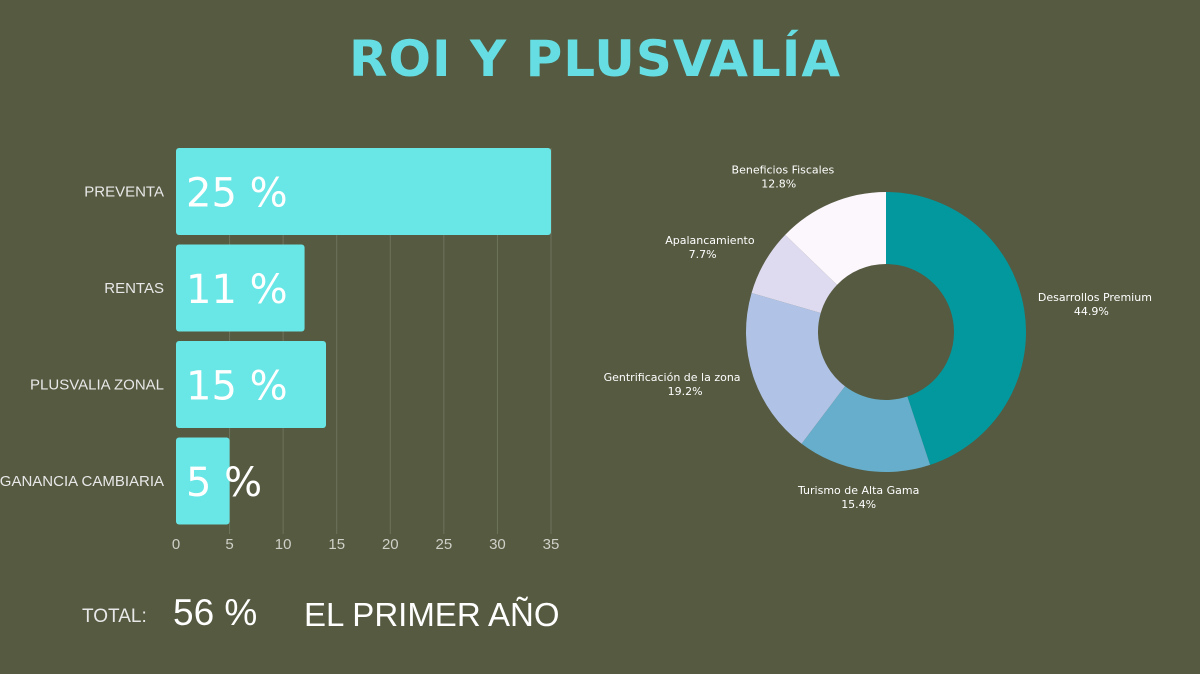  What do you see at coordinates (672, 377) in the screenshot?
I see `slice-label: Gentrificación de la zona` at bounding box center [672, 377].